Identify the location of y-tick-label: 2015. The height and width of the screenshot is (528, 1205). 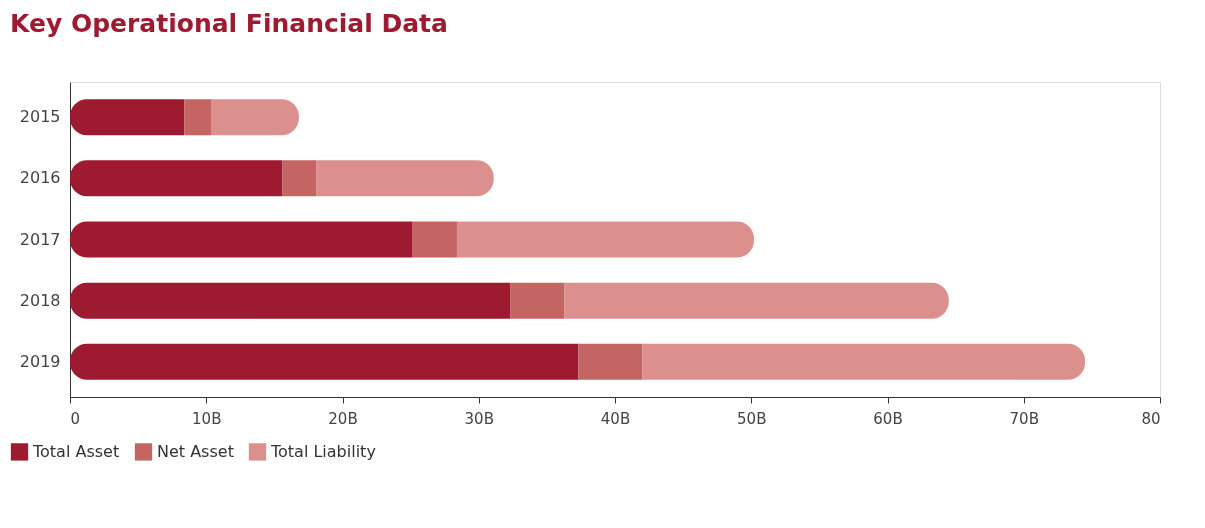
(40, 117).